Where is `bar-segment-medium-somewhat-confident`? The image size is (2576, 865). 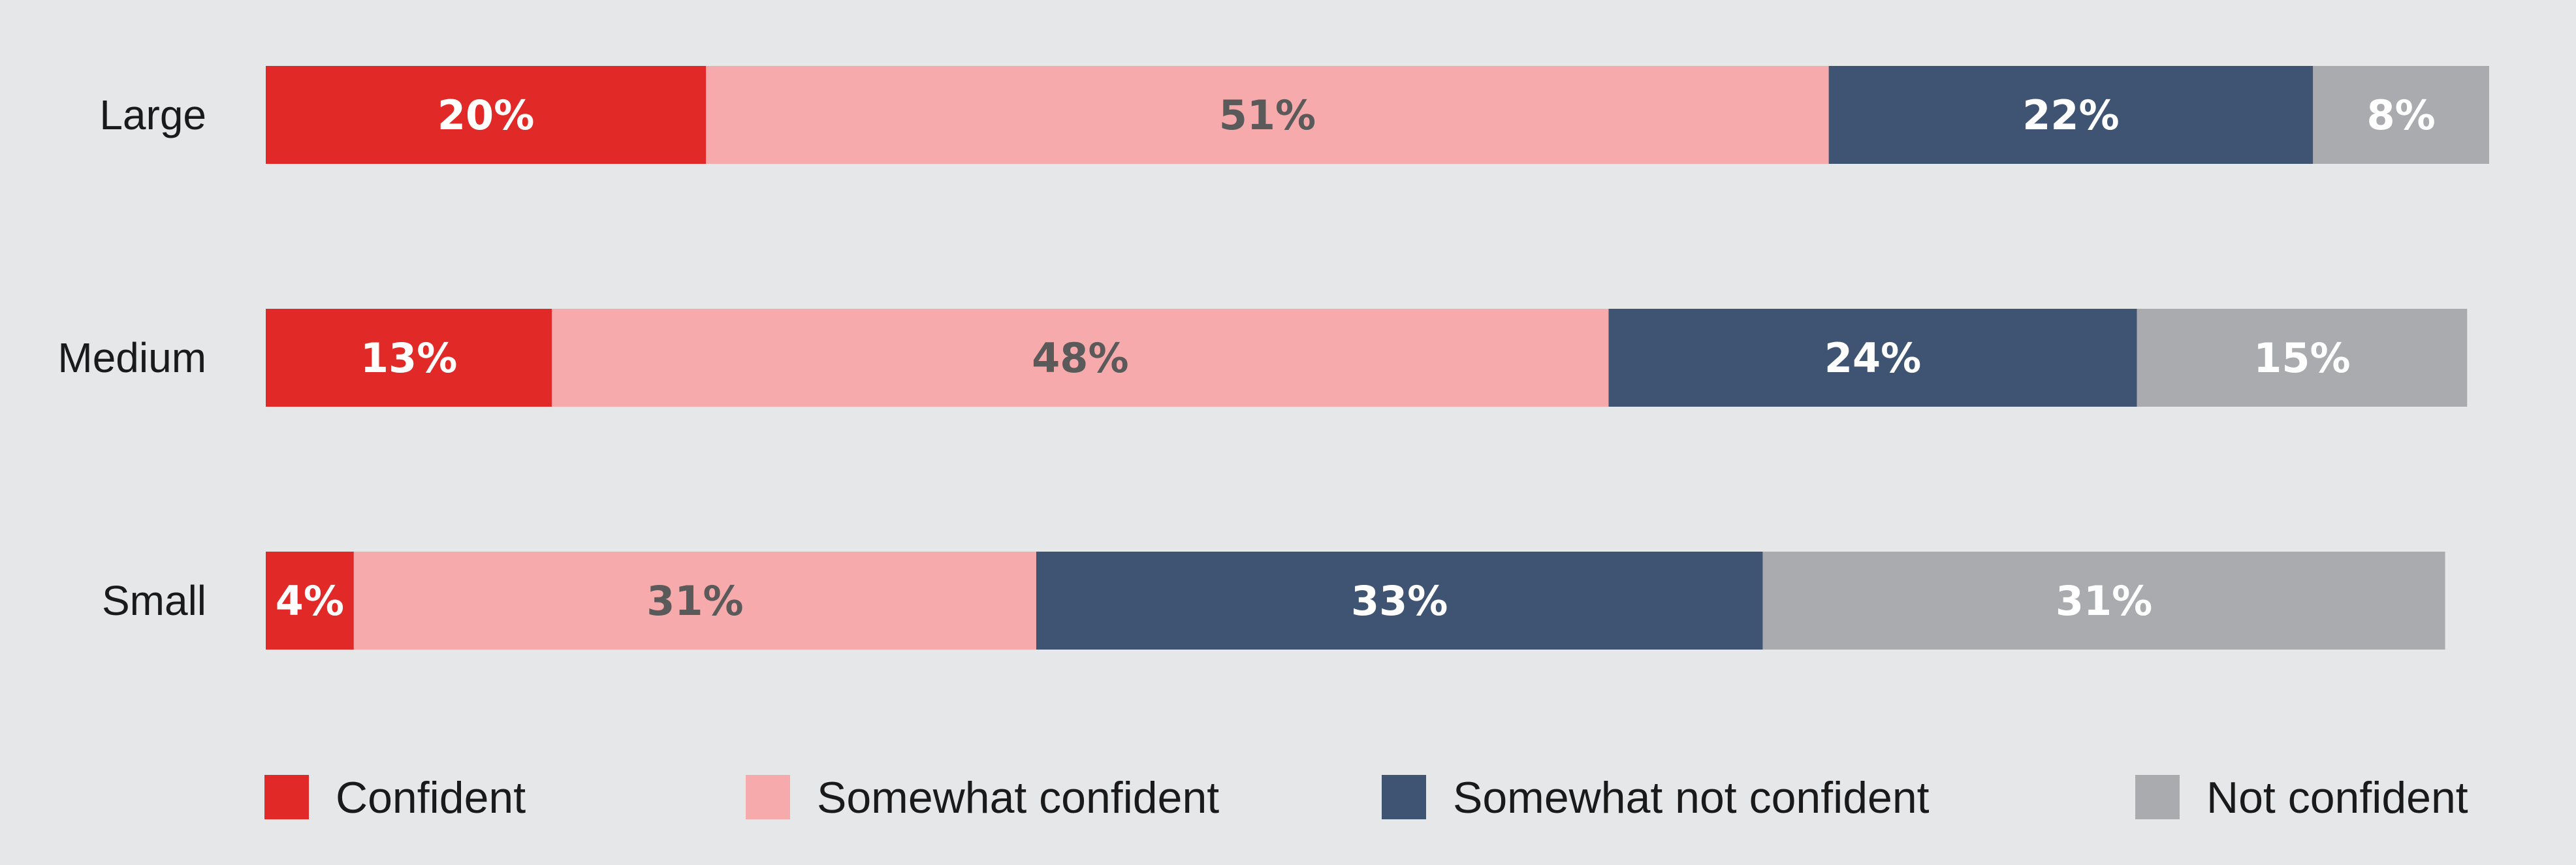
bar-segment-medium-somewhat-confident is located at coordinates (1081, 358).